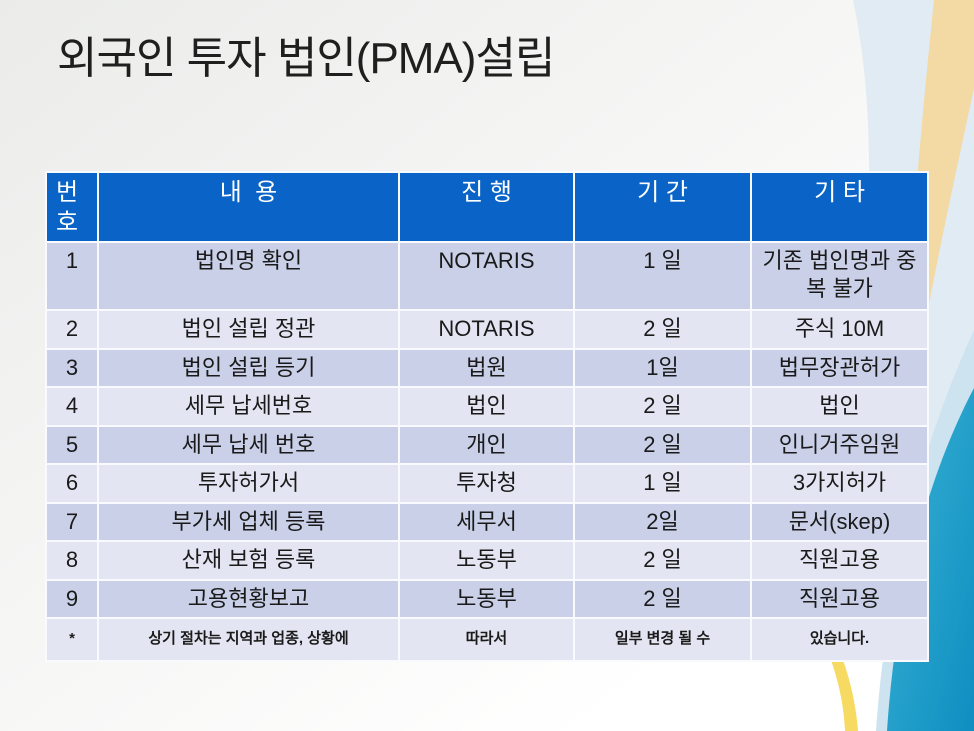 The image size is (974, 731). I want to click on table-row: 1 법인명 확인 NOTARIS 1 일 기존 법인명과 중복 불가, so click(487, 276).